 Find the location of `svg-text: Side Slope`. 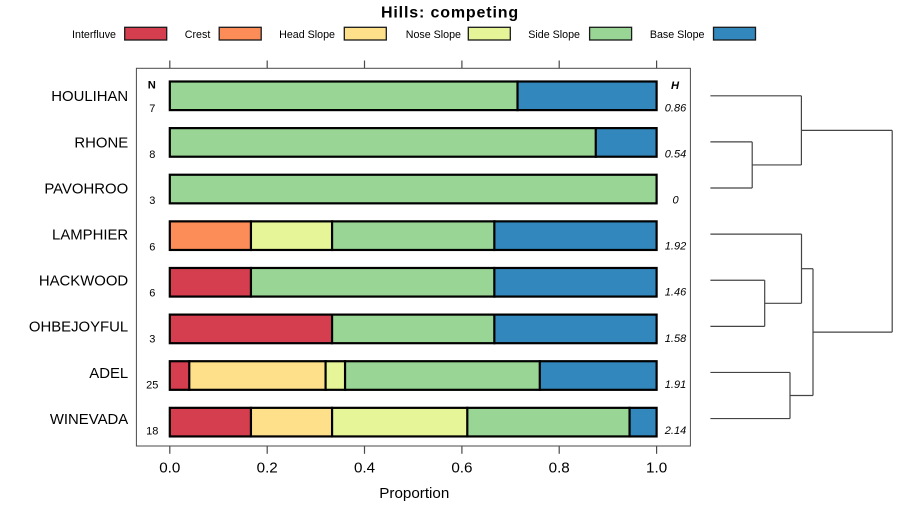

svg-text: Side Slope is located at coordinates (554, 35).